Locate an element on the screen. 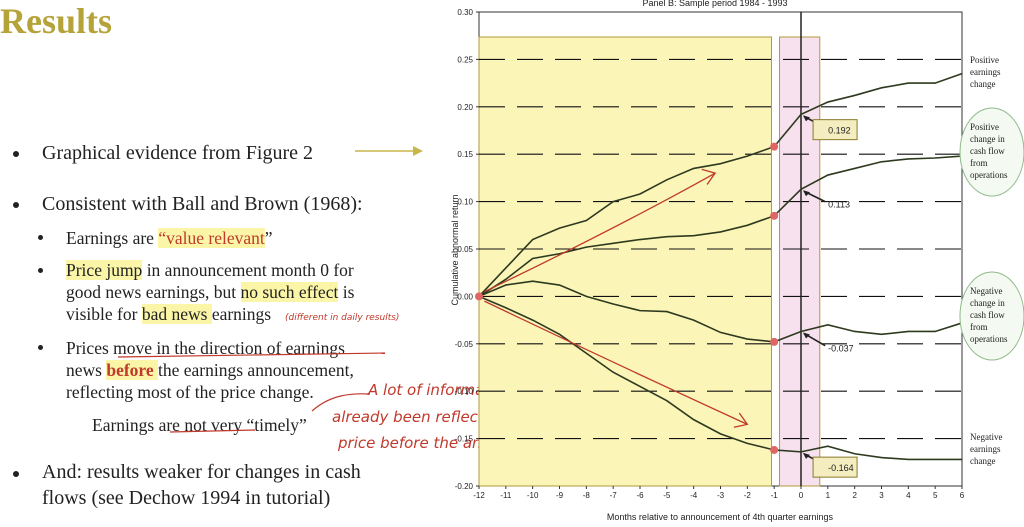 The image size is (1024, 527). annotation-box is located at coordinates (835, 130).